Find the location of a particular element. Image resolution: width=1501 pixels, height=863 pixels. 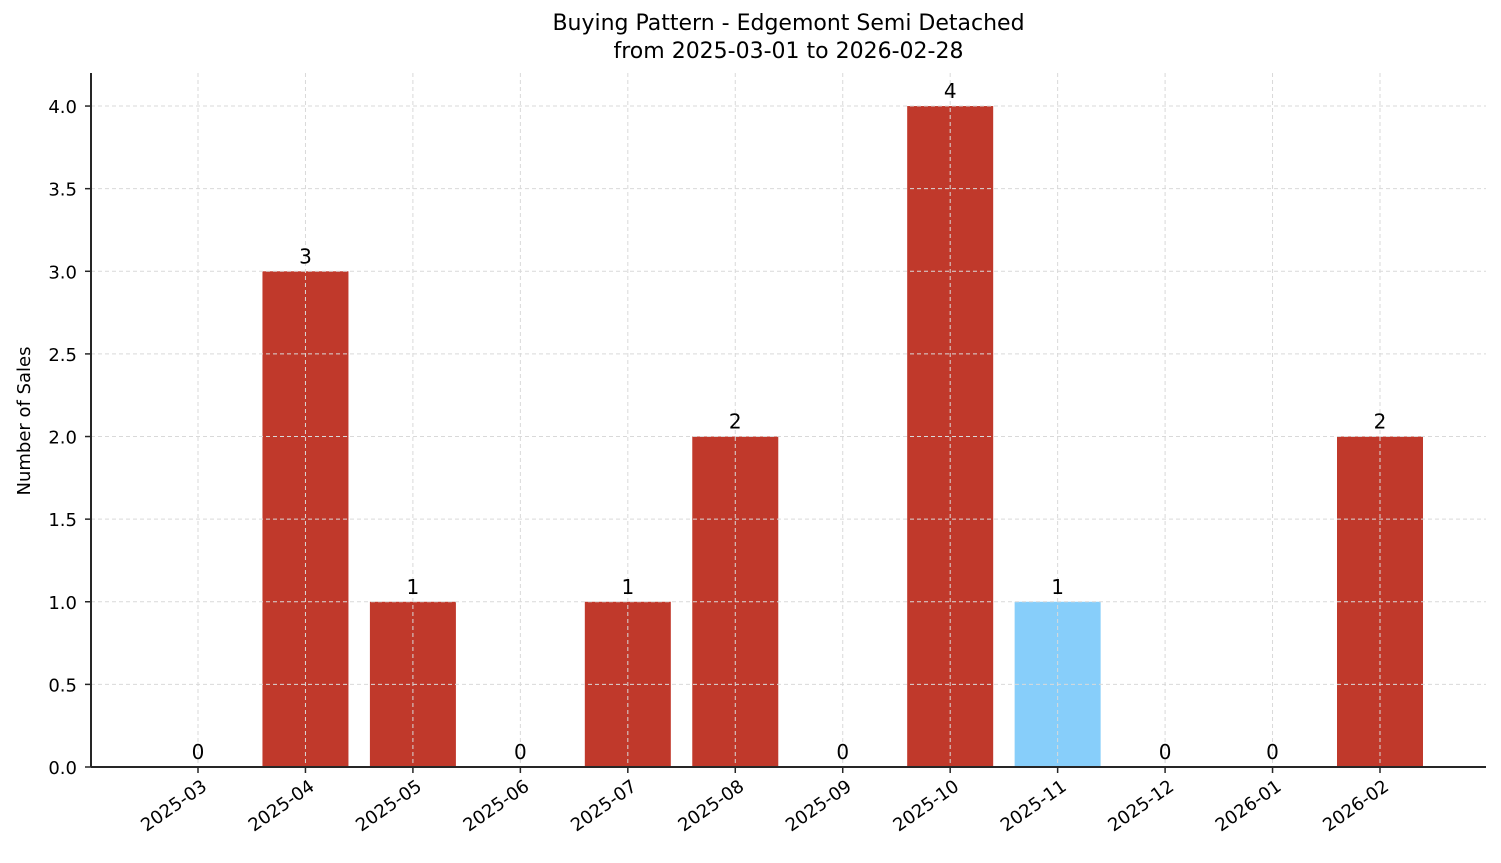

y-tick-label: 3.0 is located at coordinates (62, 272).